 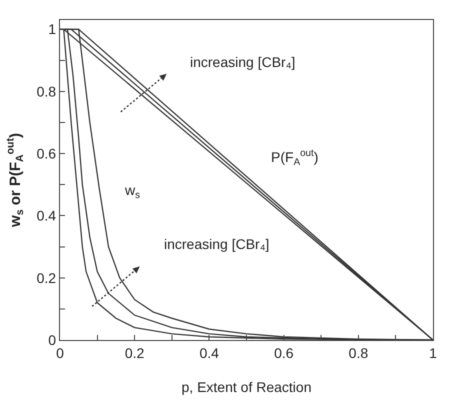 What do you see at coordinates (247, 387) in the screenshot?
I see `x-axis-title: p, Extent of Reaction` at bounding box center [247, 387].